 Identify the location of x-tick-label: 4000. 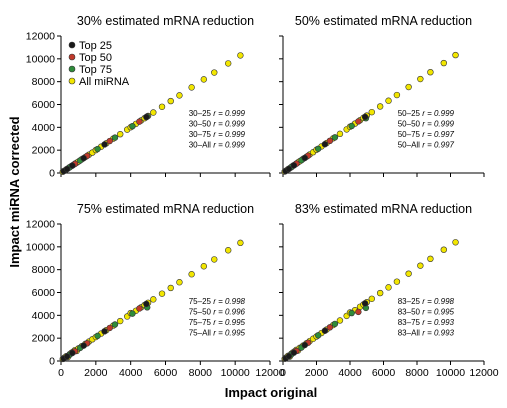
(350, 373).